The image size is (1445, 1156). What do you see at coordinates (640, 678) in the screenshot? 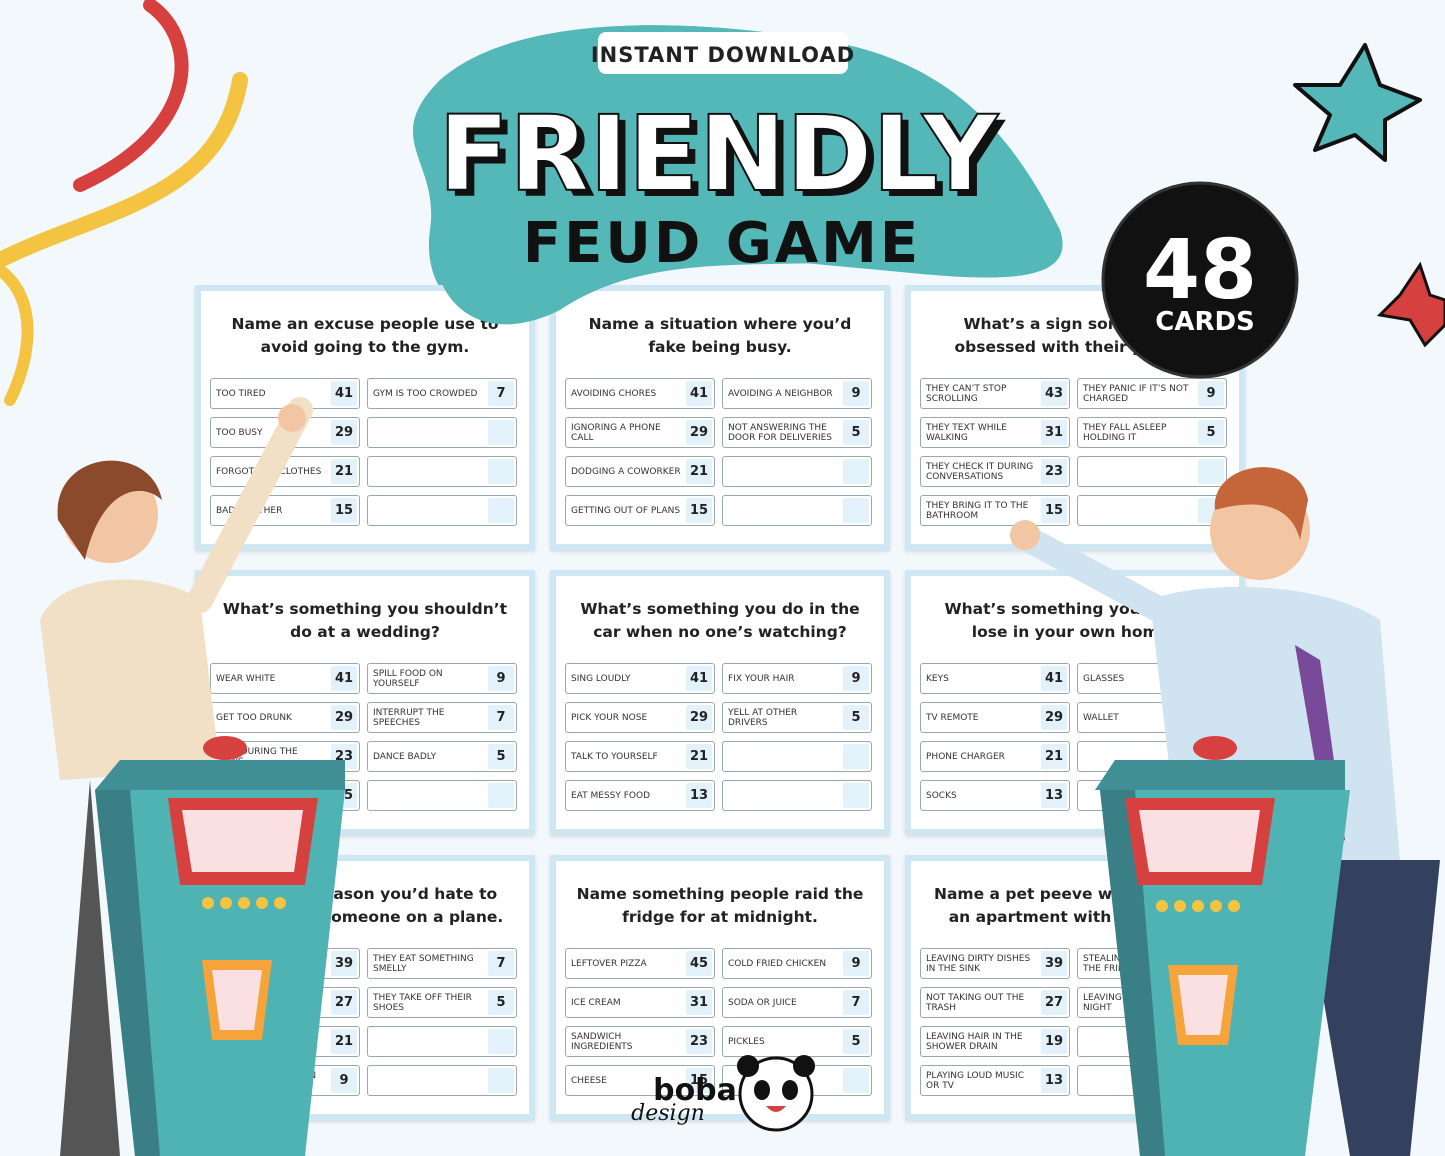
I see `answer-slot: SING LOUDLY 41` at bounding box center [640, 678].